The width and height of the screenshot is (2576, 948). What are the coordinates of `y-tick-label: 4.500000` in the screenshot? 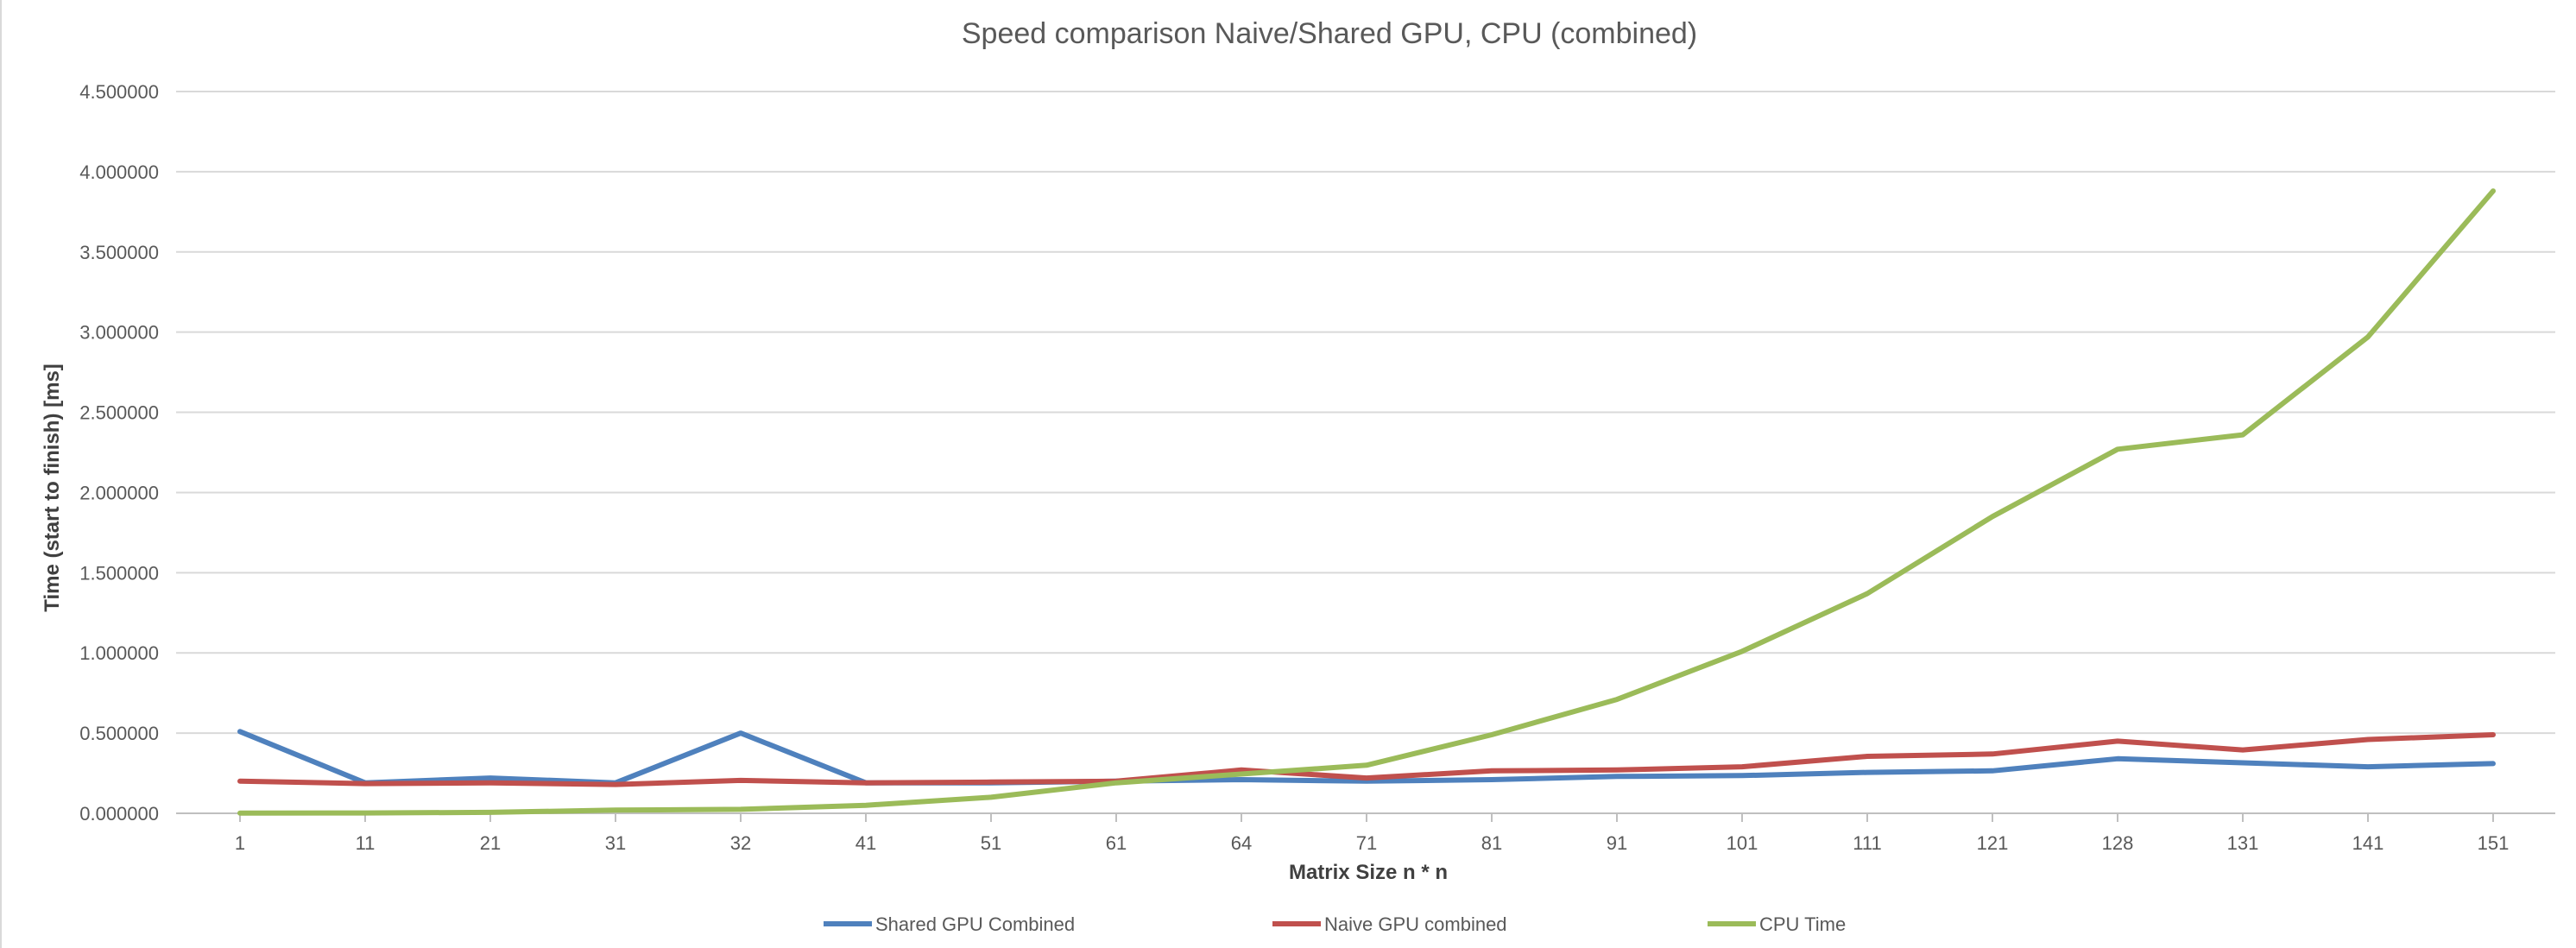 It's located at (119, 92).